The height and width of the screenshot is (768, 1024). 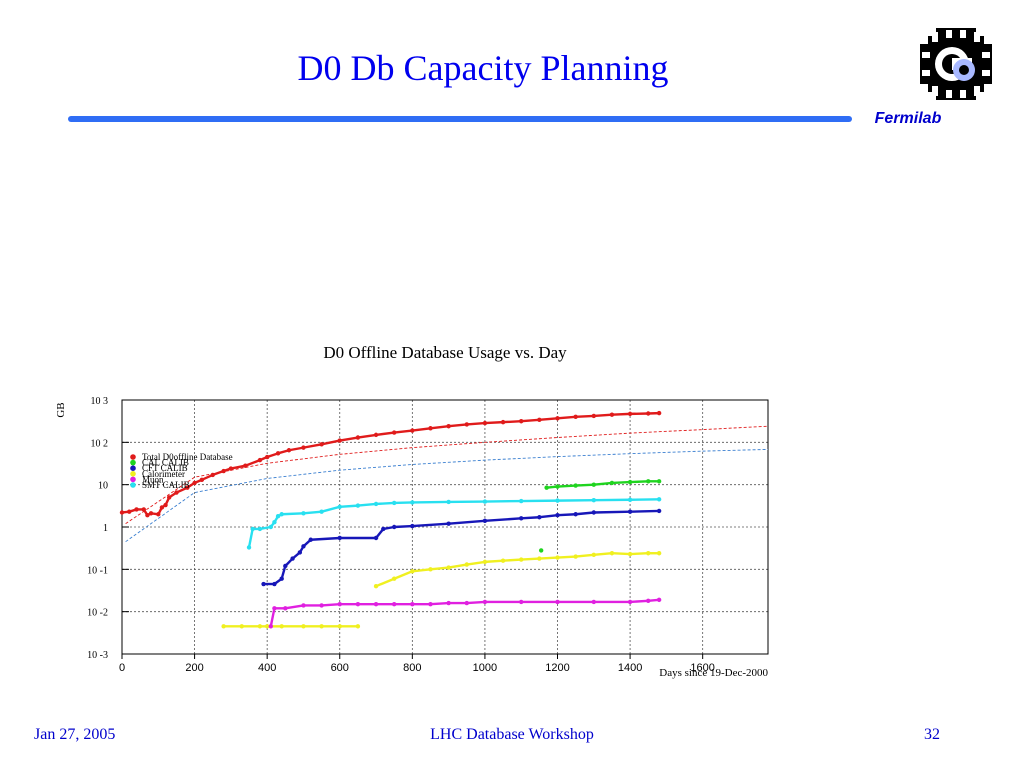 I want to click on y-axis-label: GB, so click(x=61, y=409).